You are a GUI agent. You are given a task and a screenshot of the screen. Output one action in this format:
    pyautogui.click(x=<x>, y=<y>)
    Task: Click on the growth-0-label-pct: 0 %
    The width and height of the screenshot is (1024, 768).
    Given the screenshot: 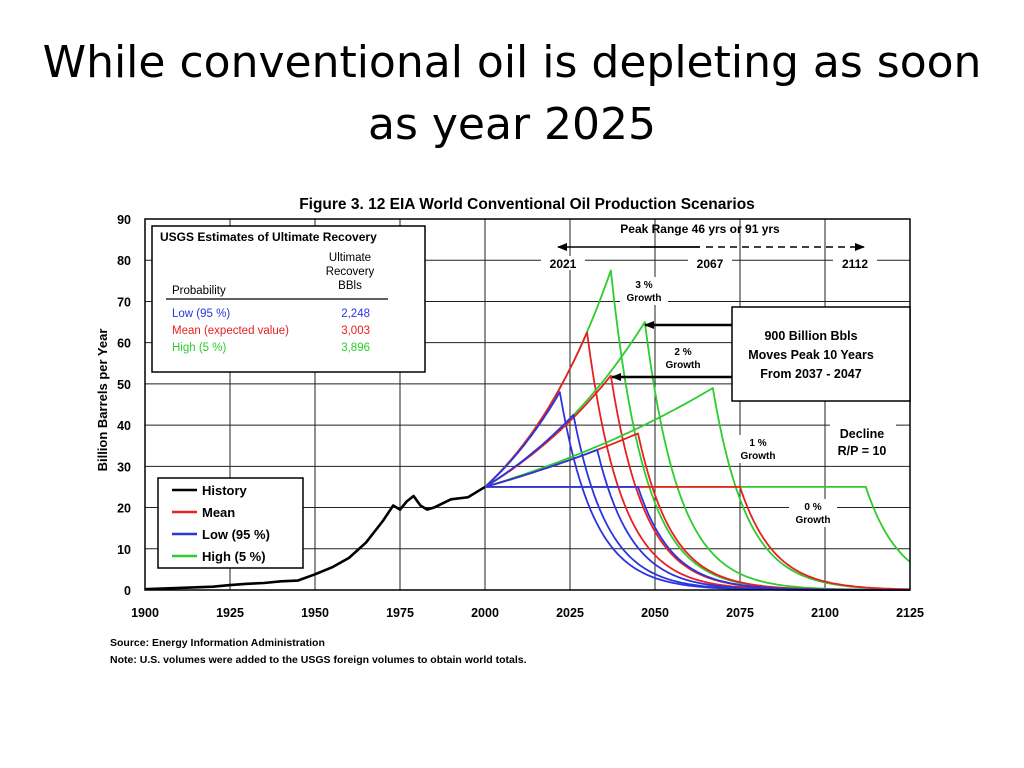 What is the action you would take?
    pyautogui.click(x=812, y=507)
    